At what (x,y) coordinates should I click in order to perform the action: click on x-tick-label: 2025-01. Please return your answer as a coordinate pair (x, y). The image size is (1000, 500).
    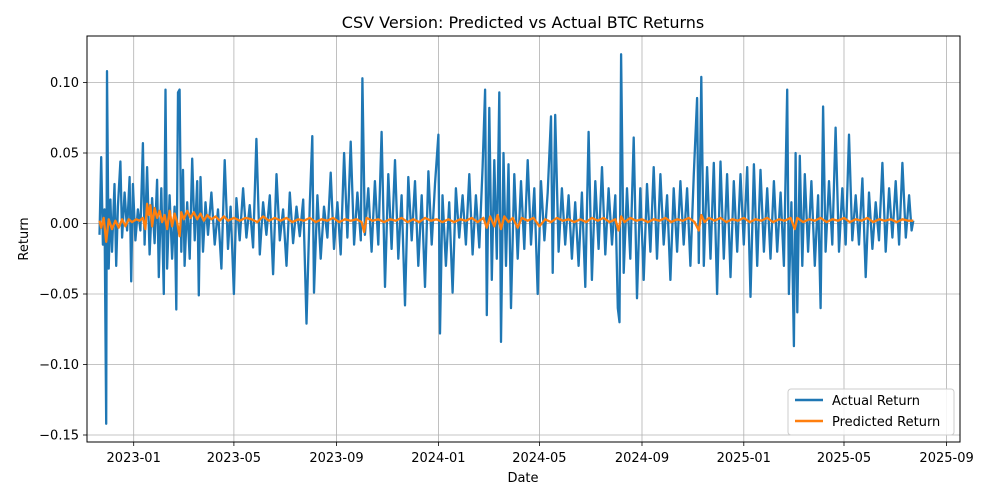
    Looking at the image, I should click on (744, 458).